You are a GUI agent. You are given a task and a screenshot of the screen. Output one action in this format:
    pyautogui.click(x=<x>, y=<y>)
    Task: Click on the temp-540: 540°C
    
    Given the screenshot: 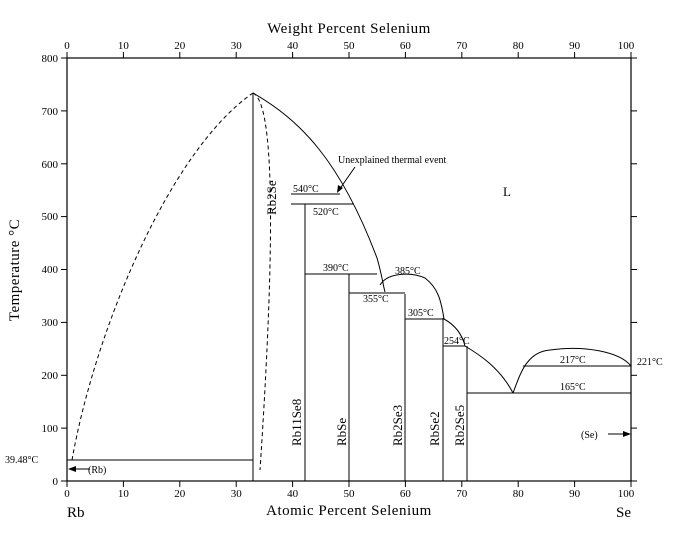 What is the action you would take?
    pyautogui.click(x=306, y=189)
    